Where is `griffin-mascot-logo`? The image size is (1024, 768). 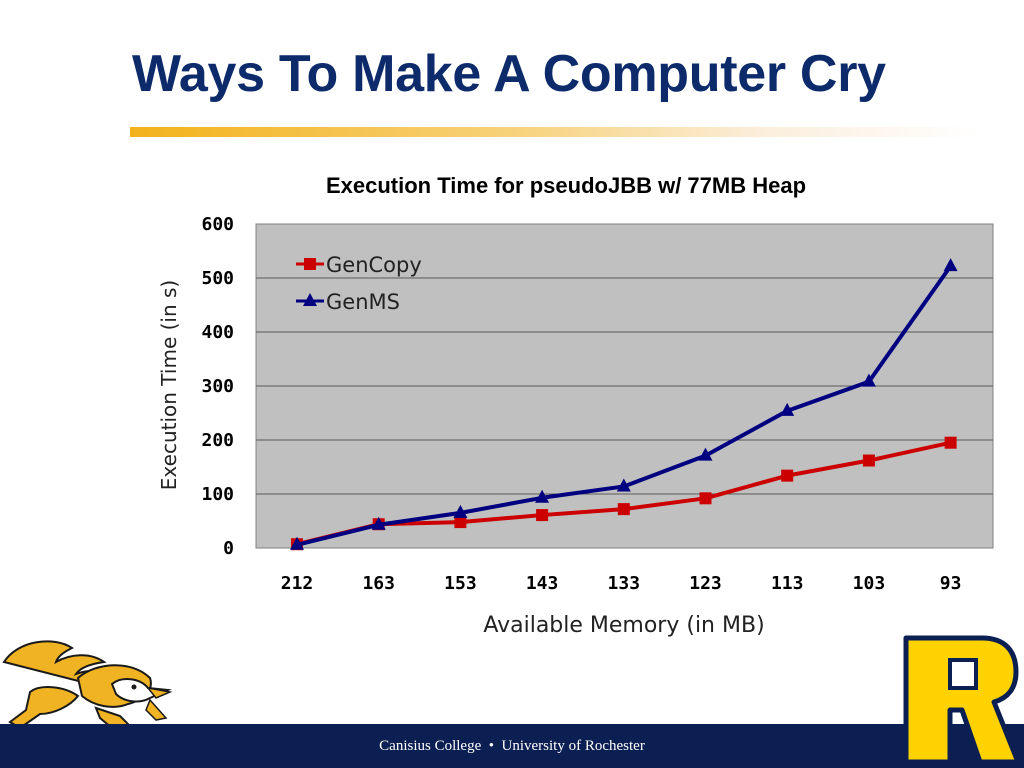
griffin-mascot-logo is located at coordinates (87, 685).